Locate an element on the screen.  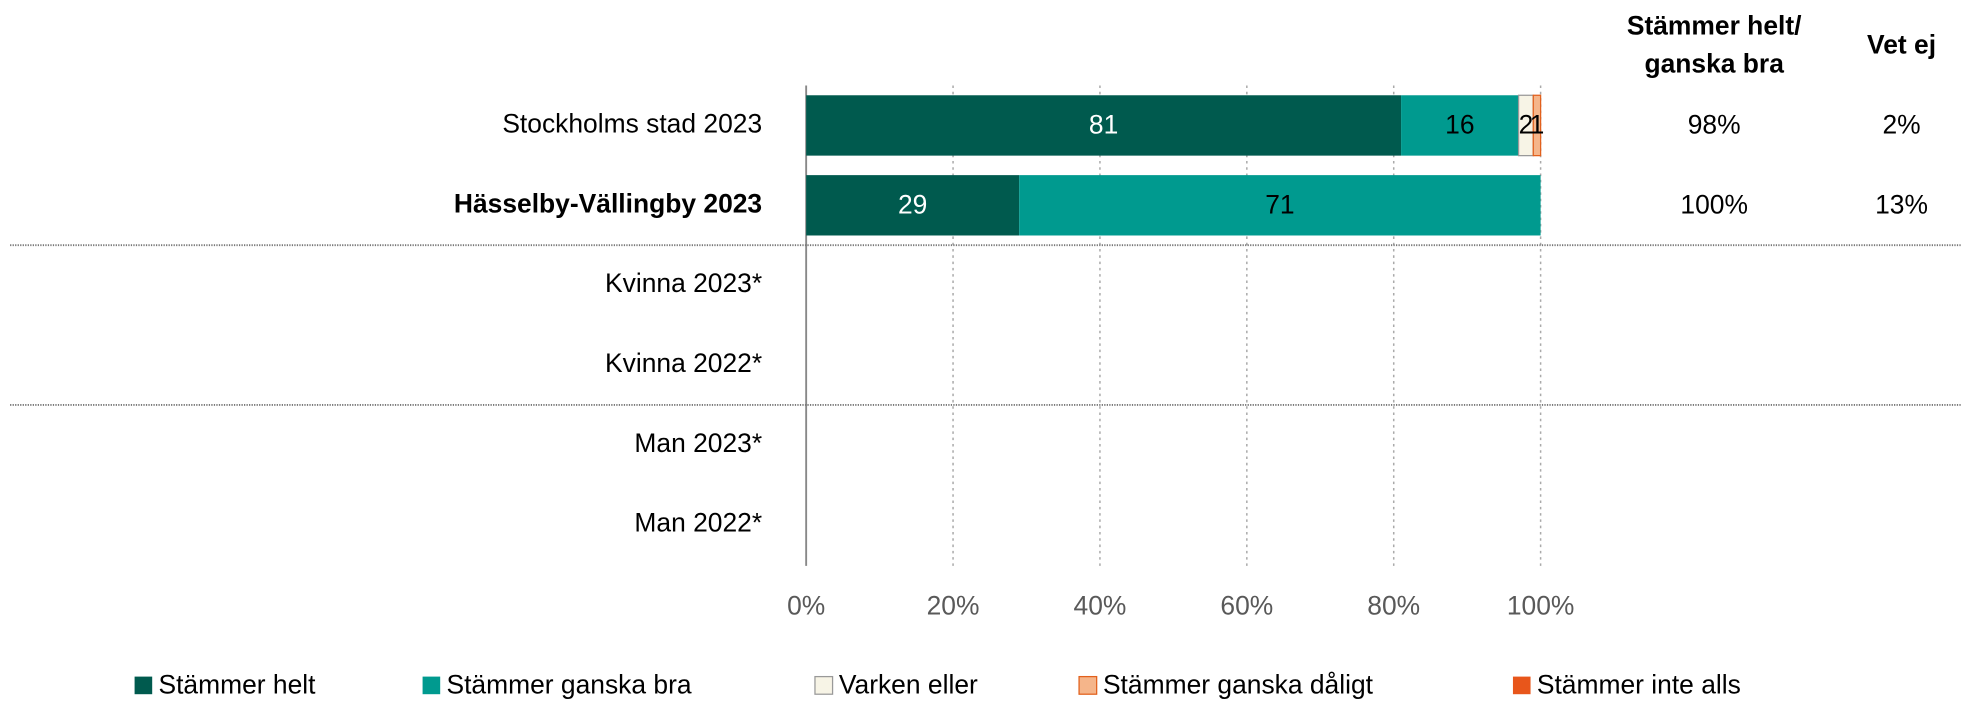
x-tick-label: 80% is located at coordinates (1393, 605).